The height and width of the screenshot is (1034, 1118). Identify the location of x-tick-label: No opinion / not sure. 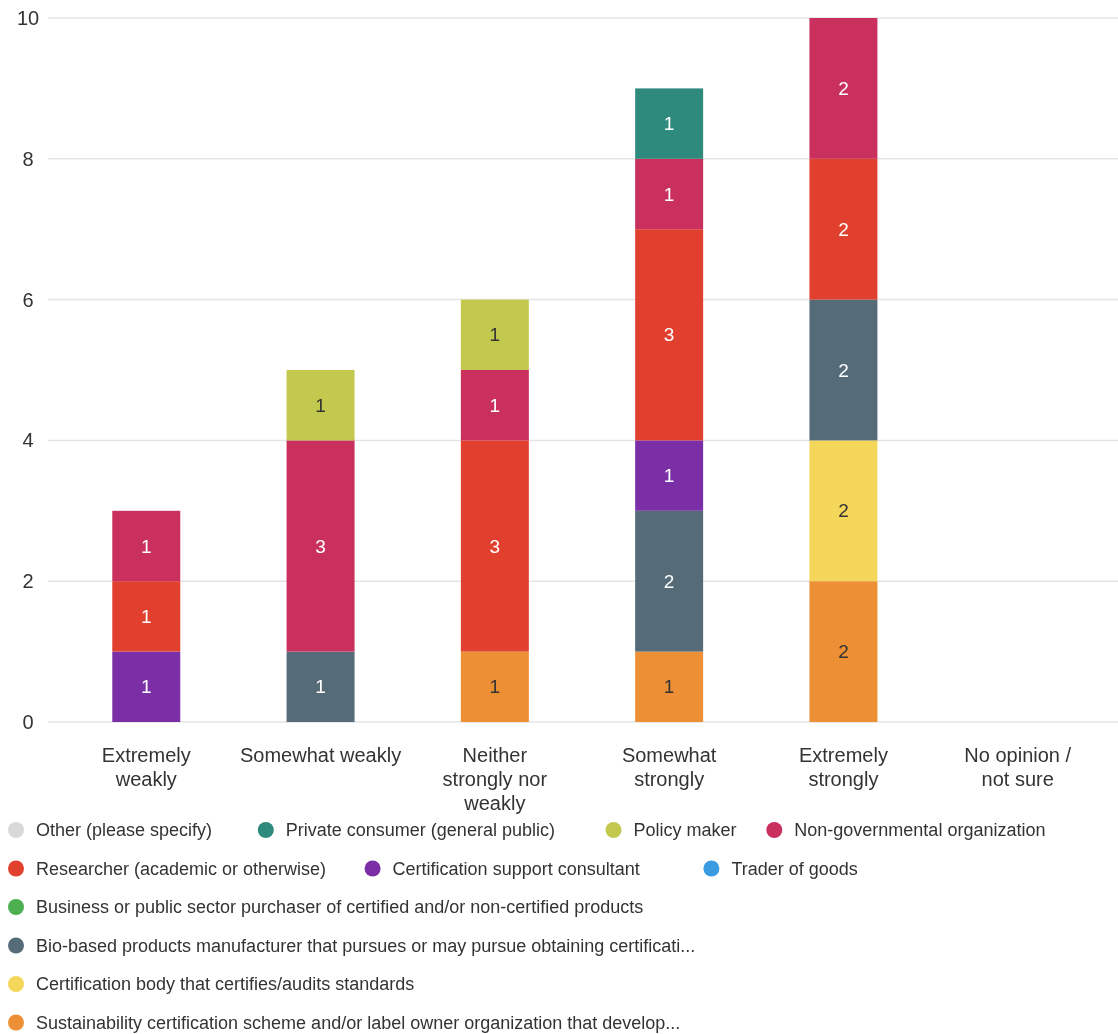
(1018, 767).